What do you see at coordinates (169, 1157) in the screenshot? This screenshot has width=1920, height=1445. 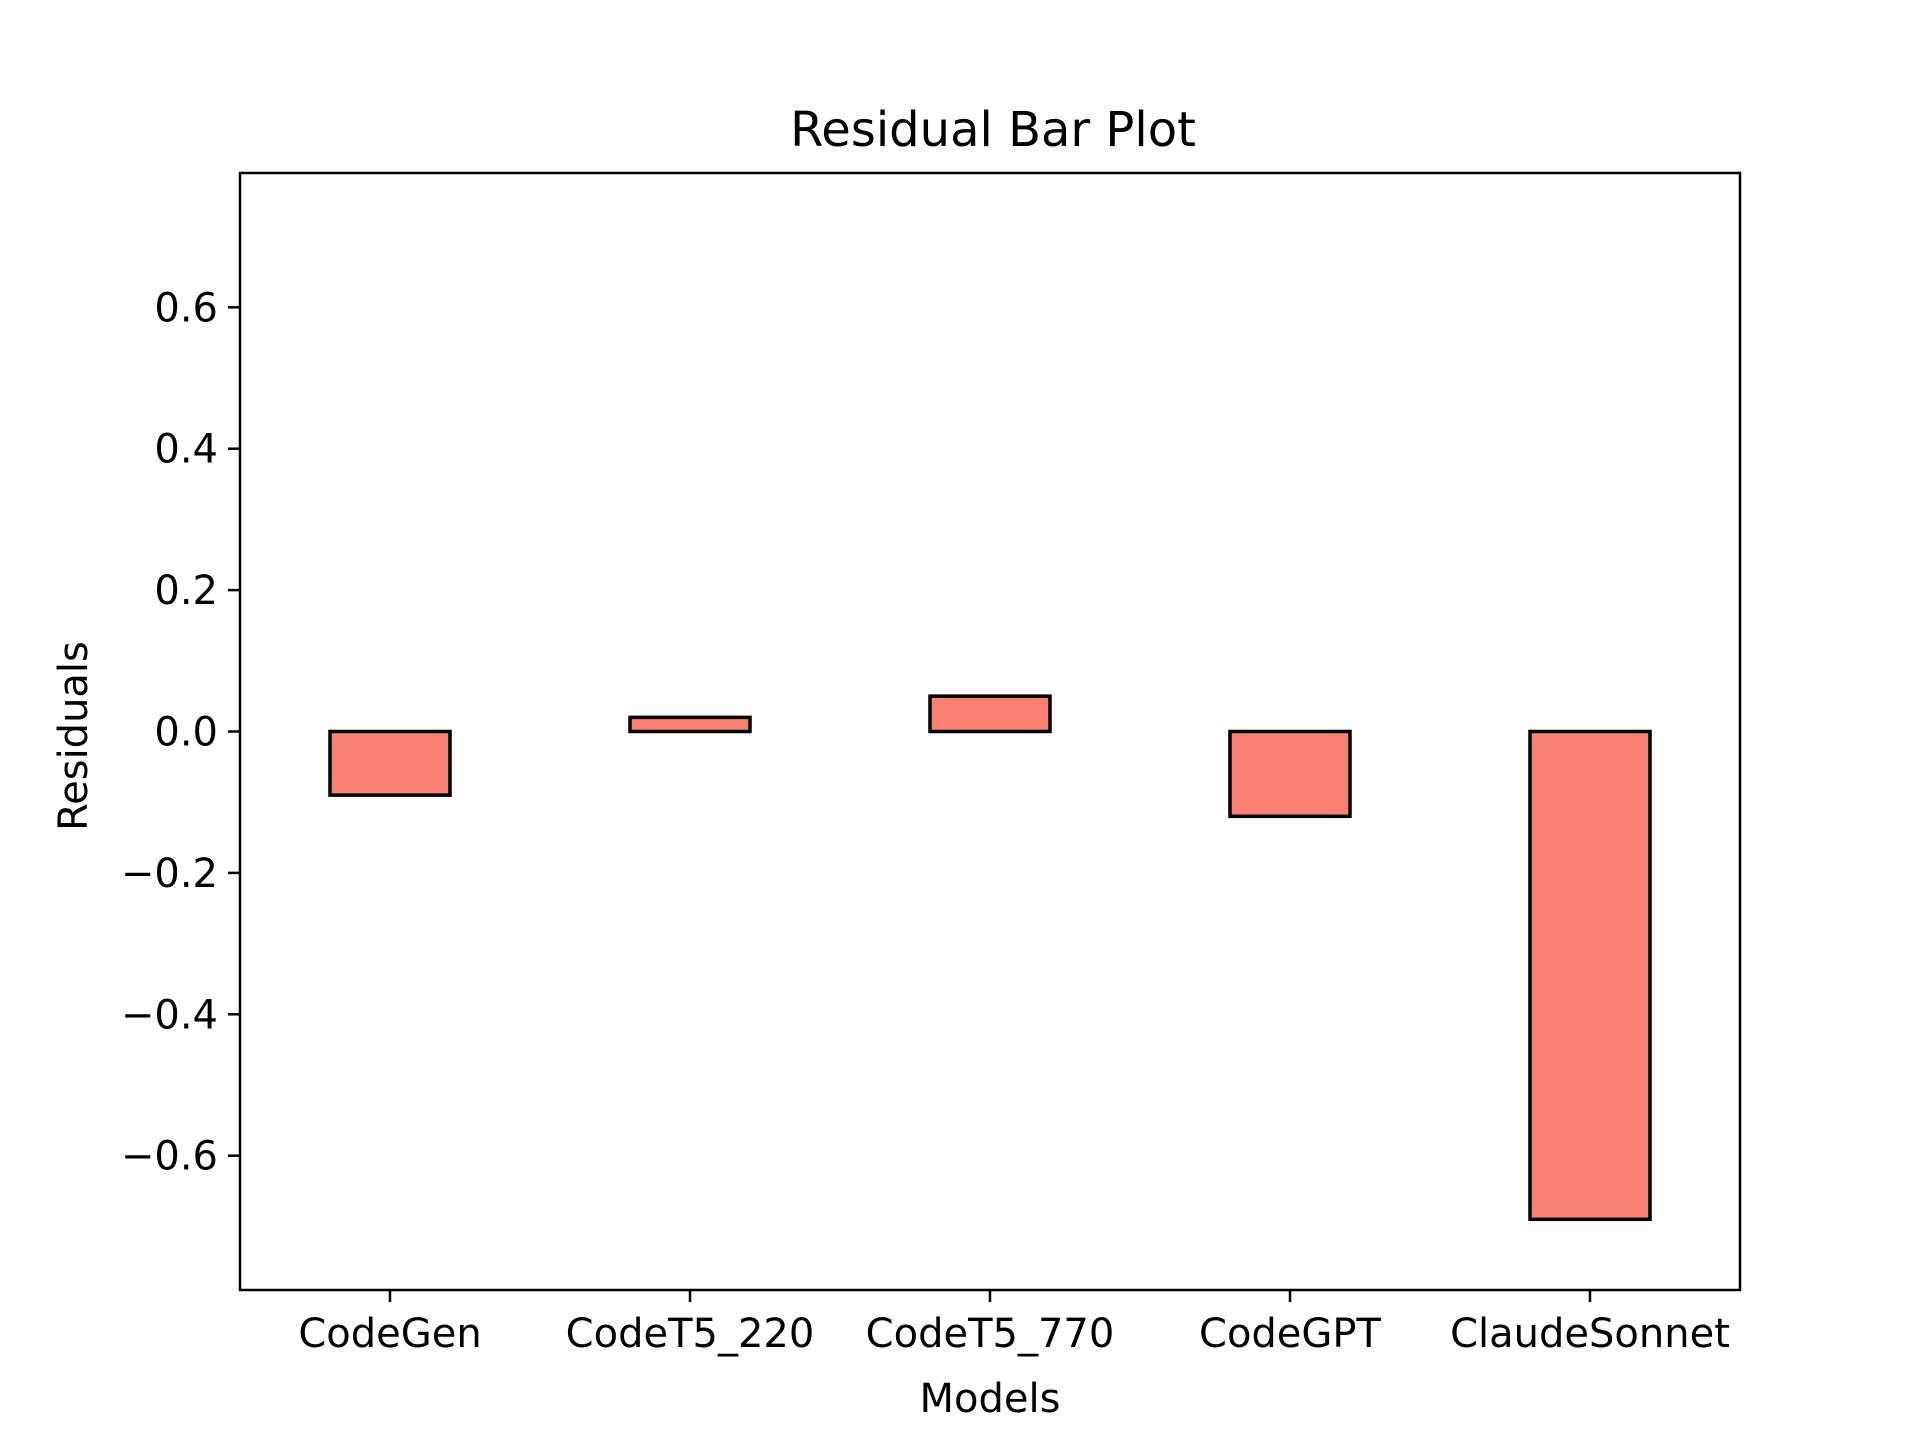 I see `y-tick-label: −0.6` at bounding box center [169, 1157].